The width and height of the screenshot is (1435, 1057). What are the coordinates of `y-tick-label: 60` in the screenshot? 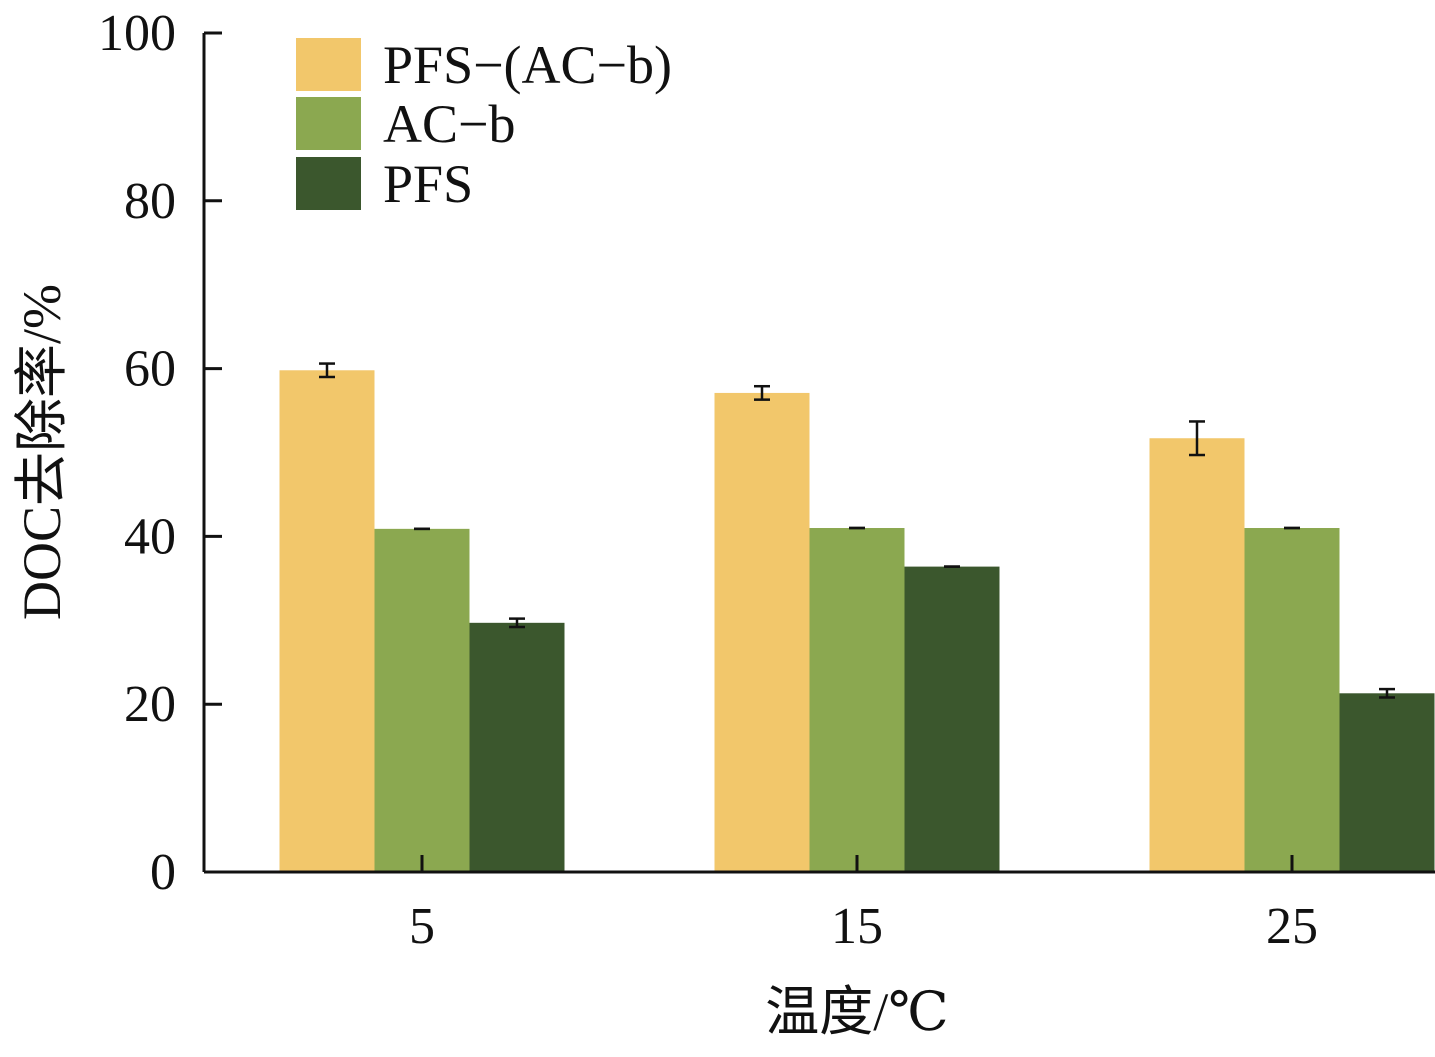 It's located at (150, 369).